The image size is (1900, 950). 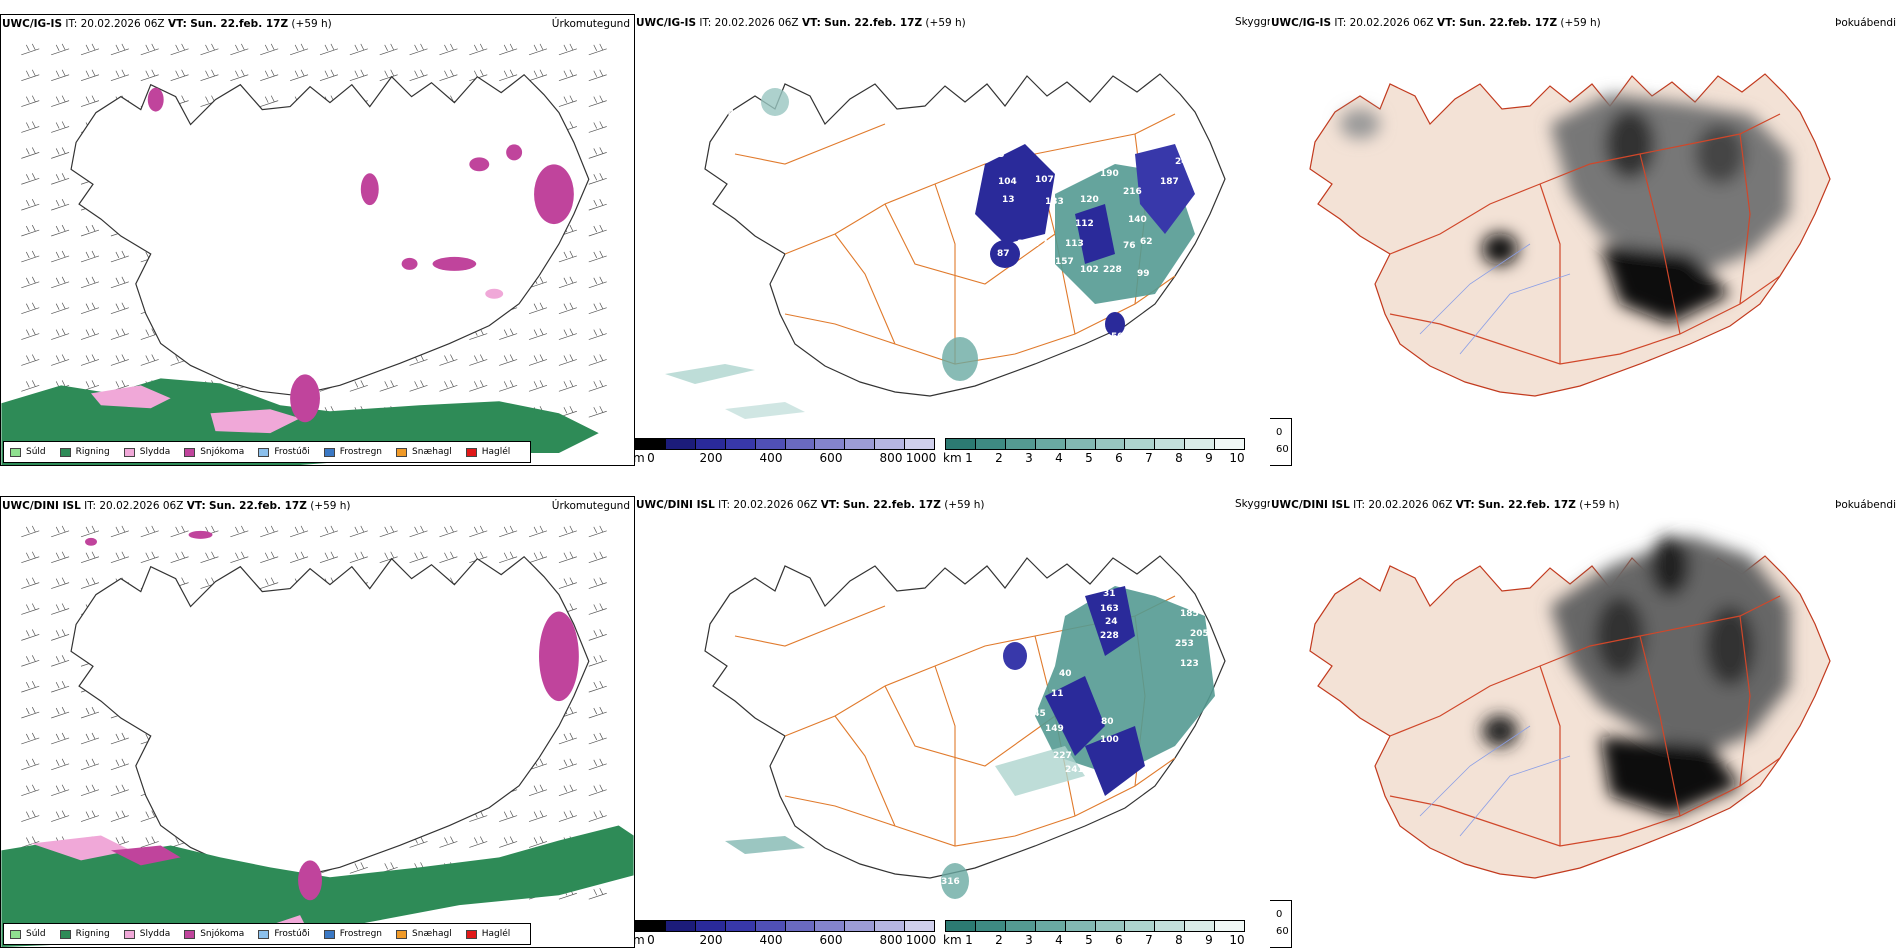 I want to click on tick-label: 5, so click(x=1089, y=458).